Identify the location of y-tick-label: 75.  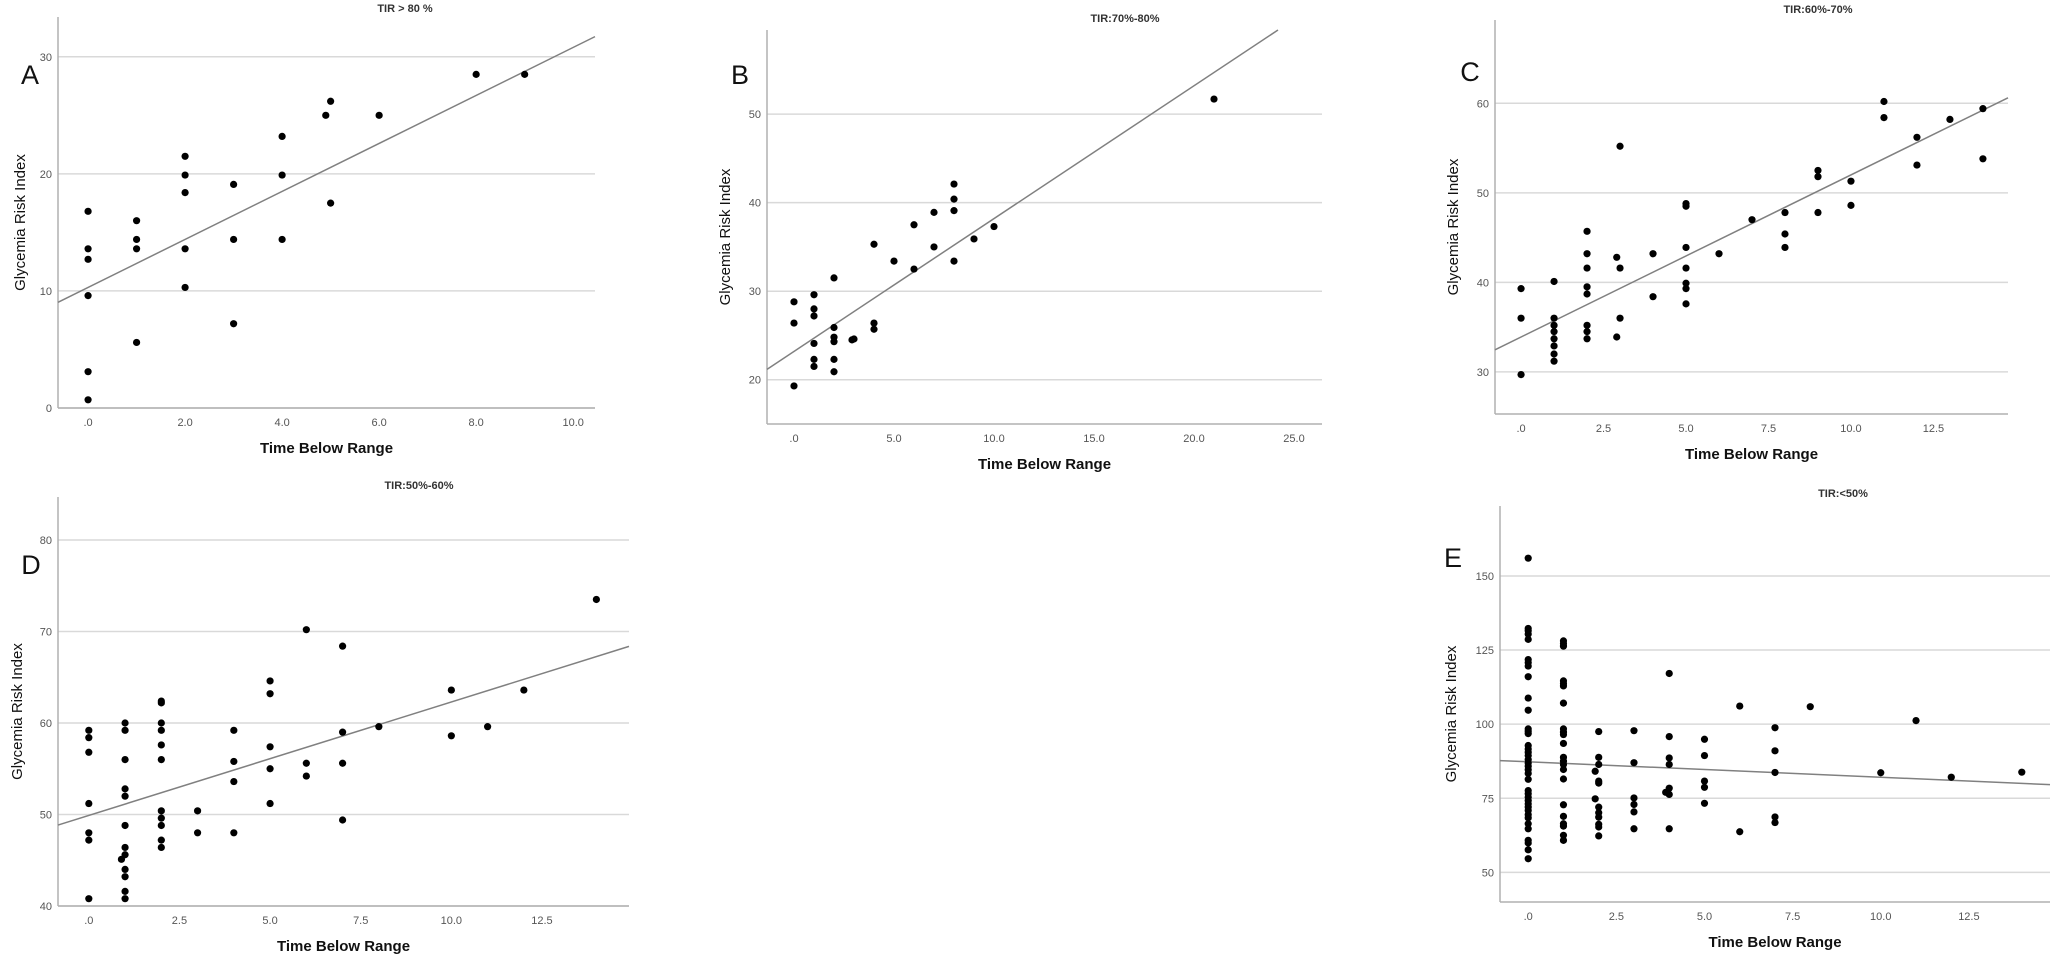
(1488, 799).